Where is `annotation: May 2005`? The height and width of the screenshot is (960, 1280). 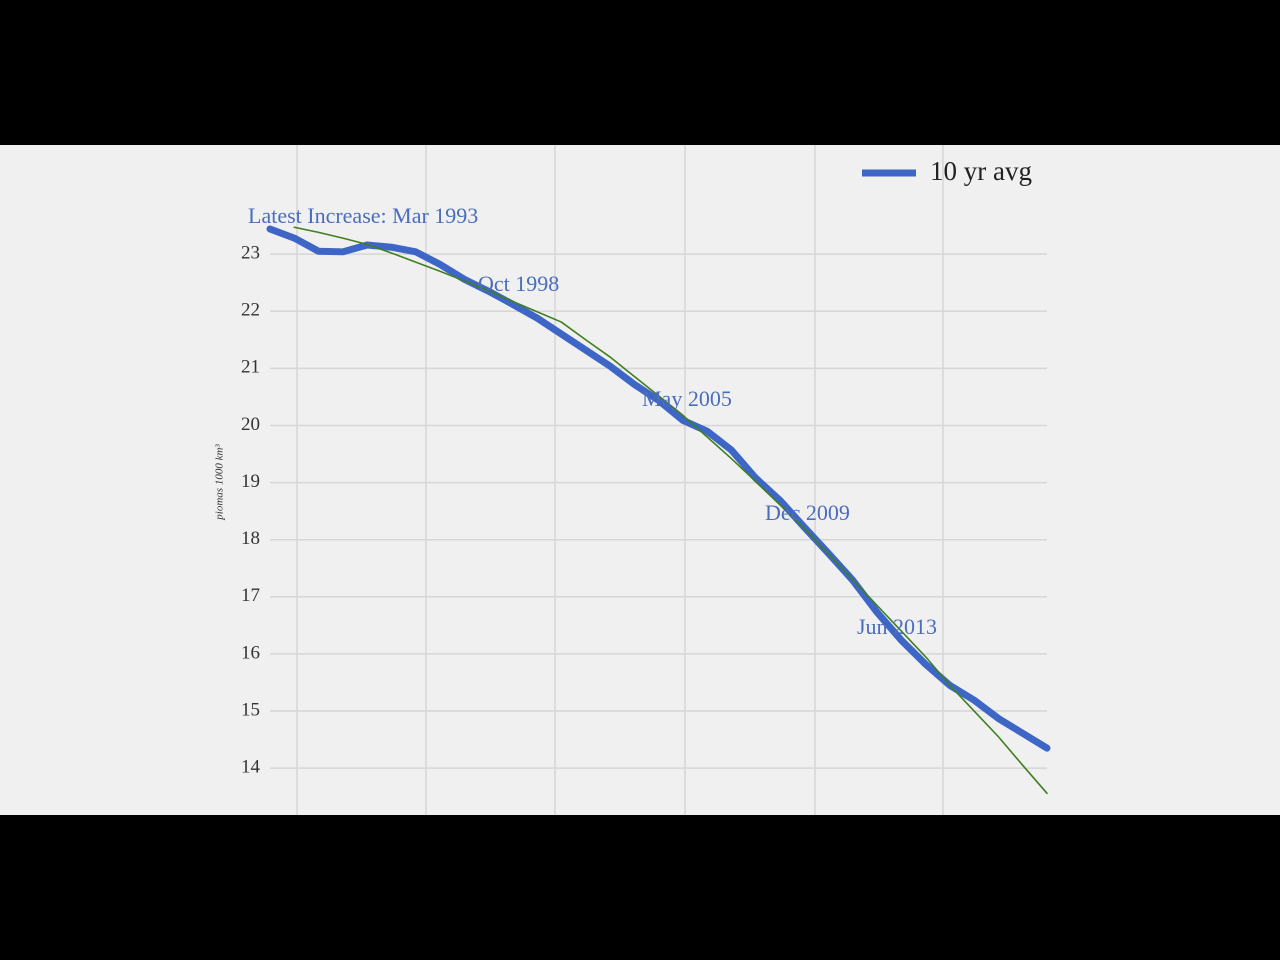 annotation: May 2005 is located at coordinates (687, 398).